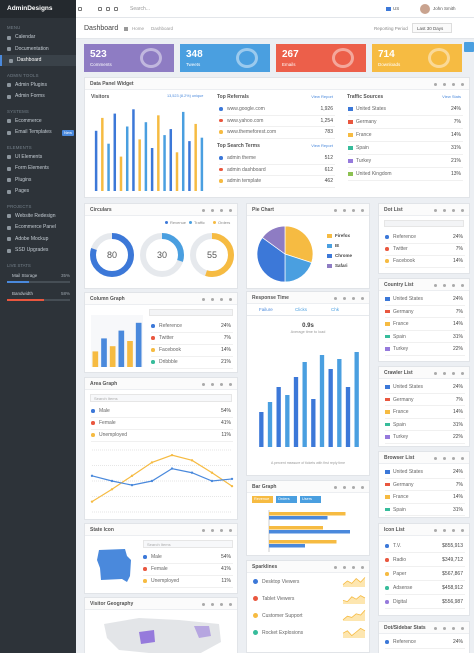  Describe the element at coordinates (22, 191) in the screenshot. I see `nav-label: Pages` at that location.